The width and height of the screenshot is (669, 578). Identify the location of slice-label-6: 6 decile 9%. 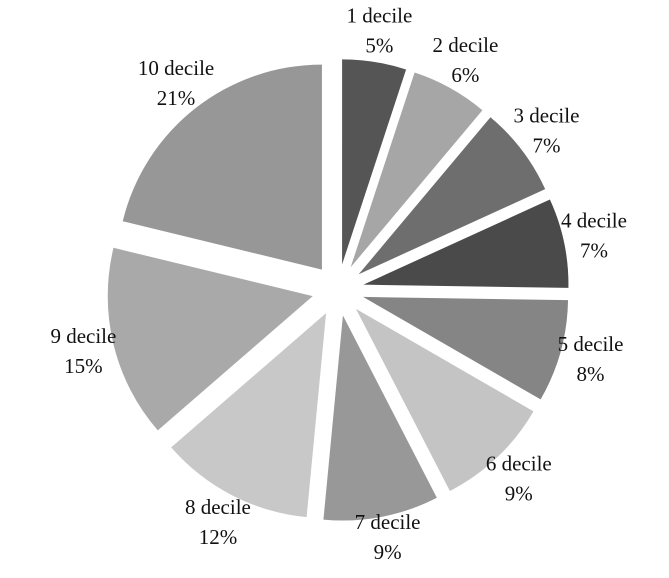
(519, 479).